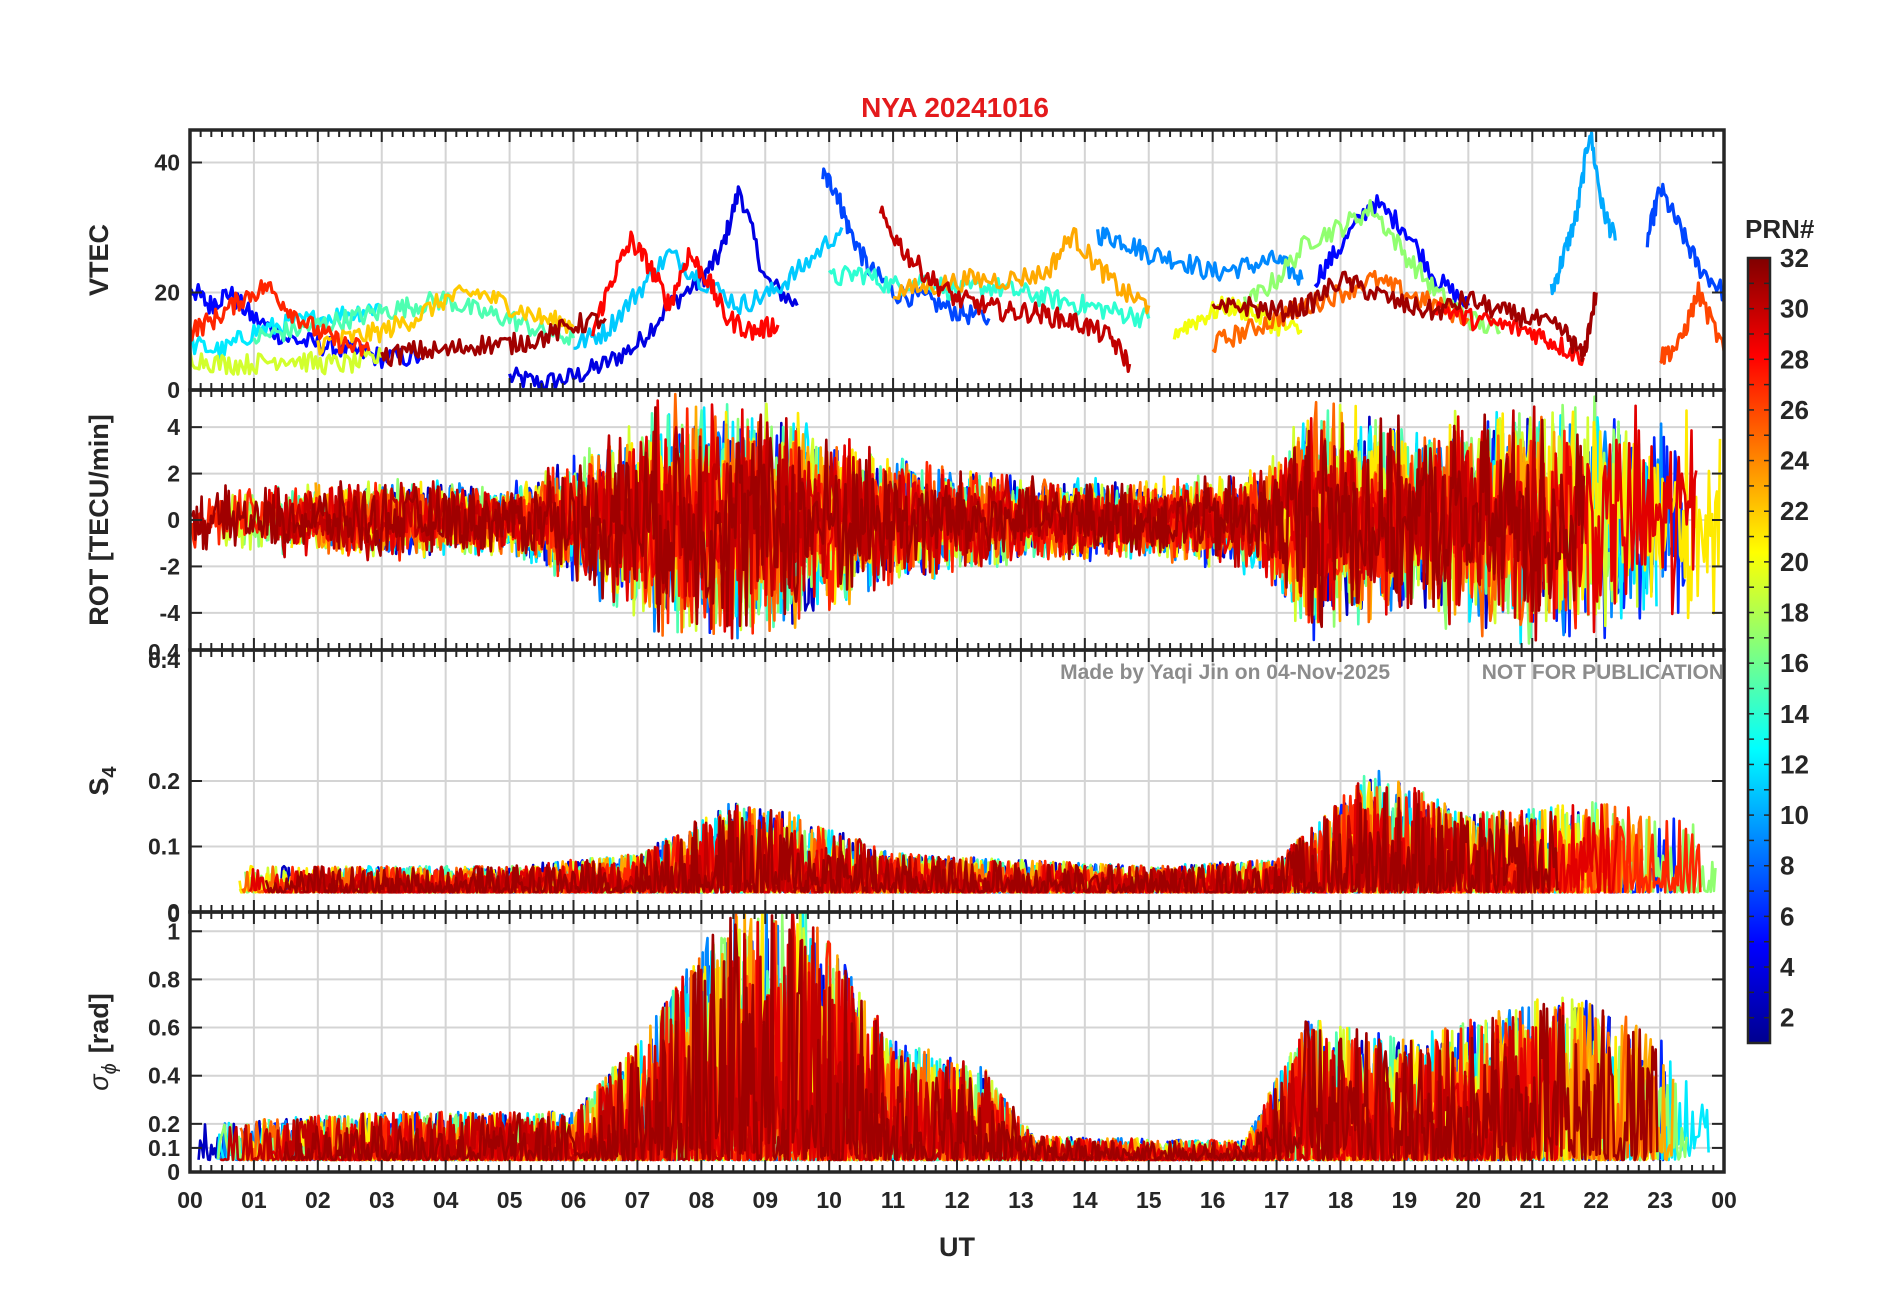  I want to click on x-tick-label: 17, so click(1277, 1200).